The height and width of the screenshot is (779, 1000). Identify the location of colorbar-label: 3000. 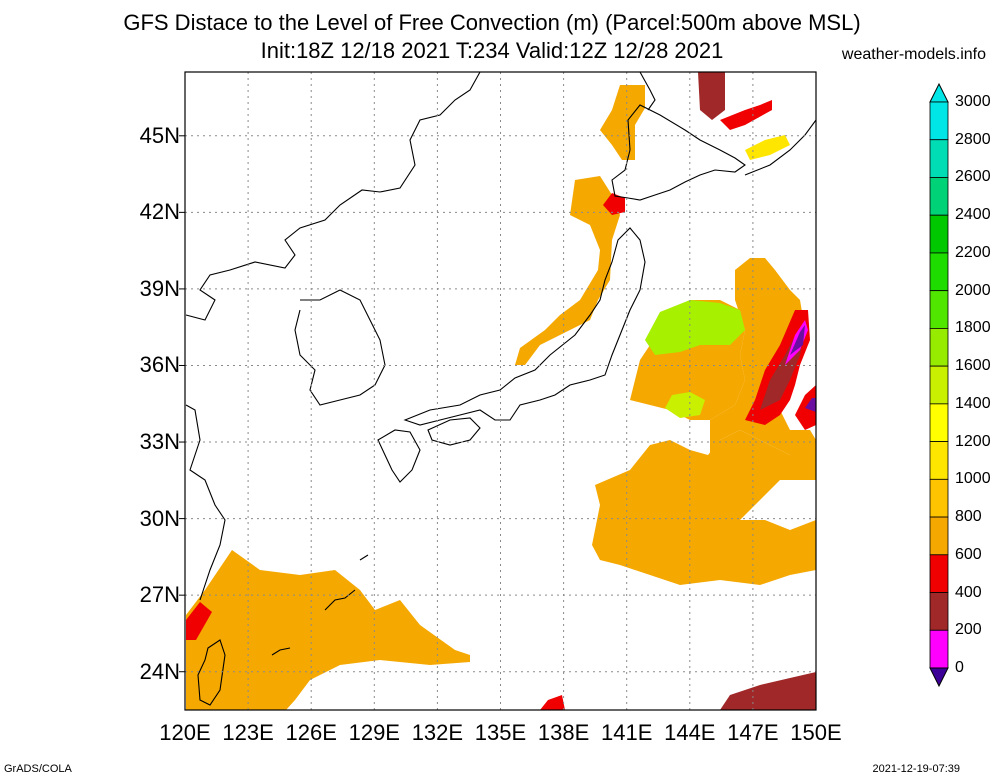
(973, 101).